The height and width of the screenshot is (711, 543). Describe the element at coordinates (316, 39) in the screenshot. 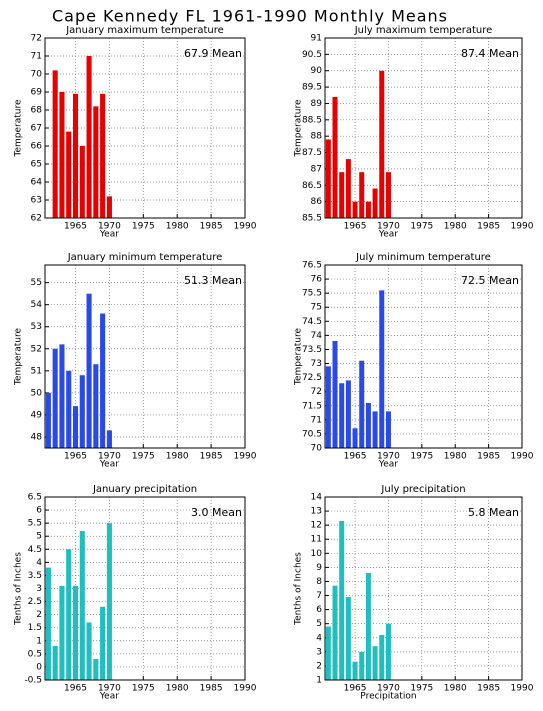

I see `y-tick-label: 91` at that location.